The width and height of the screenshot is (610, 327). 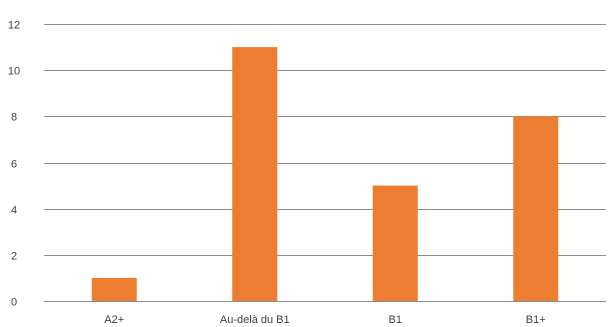 I want to click on y-tick-label: 12, so click(x=14, y=26).